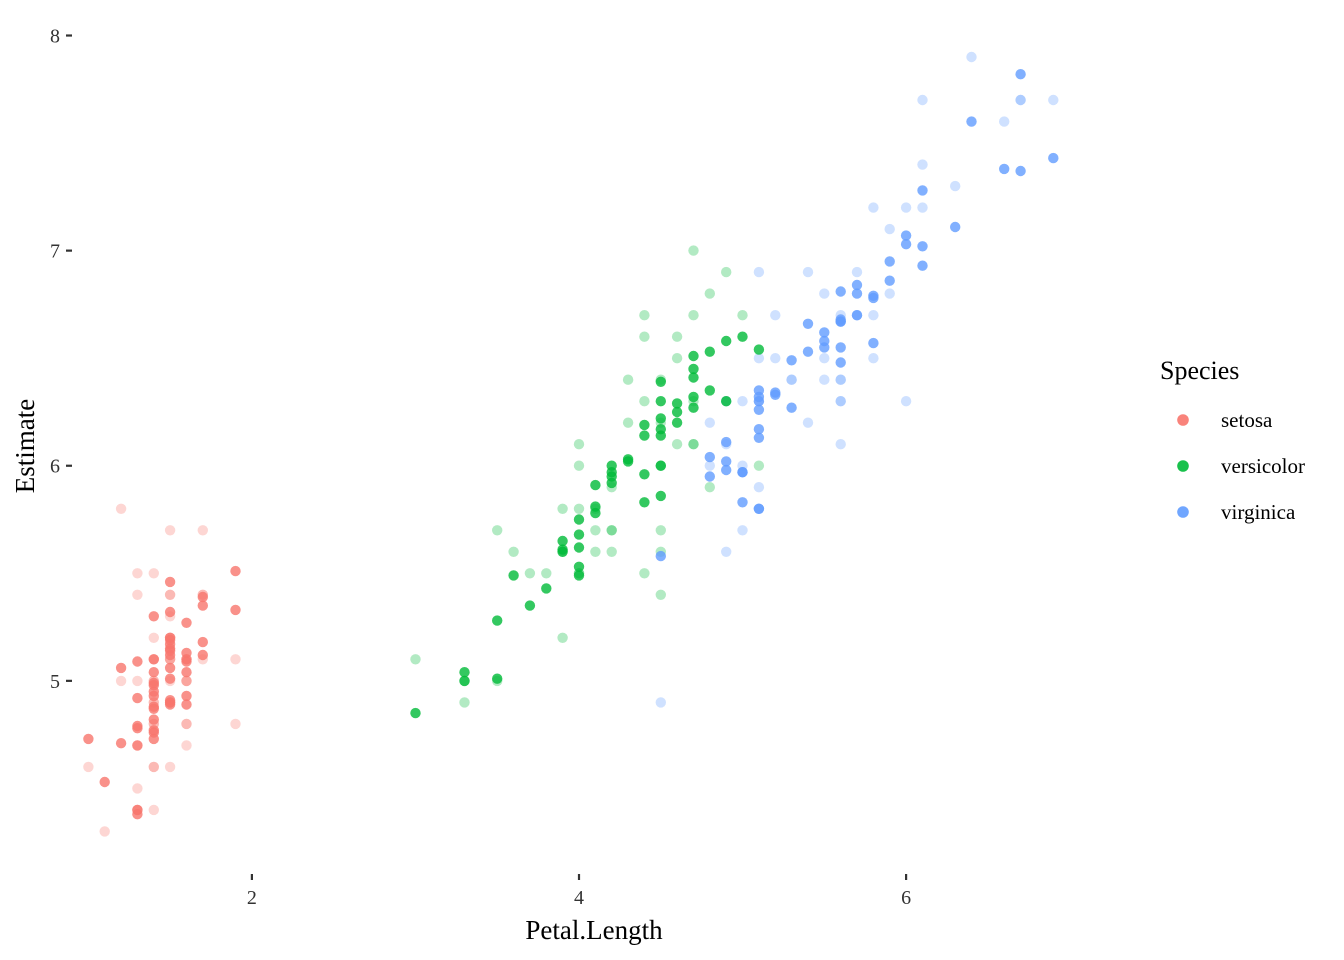  What do you see at coordinates (1241, 466) in the screenshot?
I see `legend-items: setosa versicolor virginica` at bounding box center [1241, 466].